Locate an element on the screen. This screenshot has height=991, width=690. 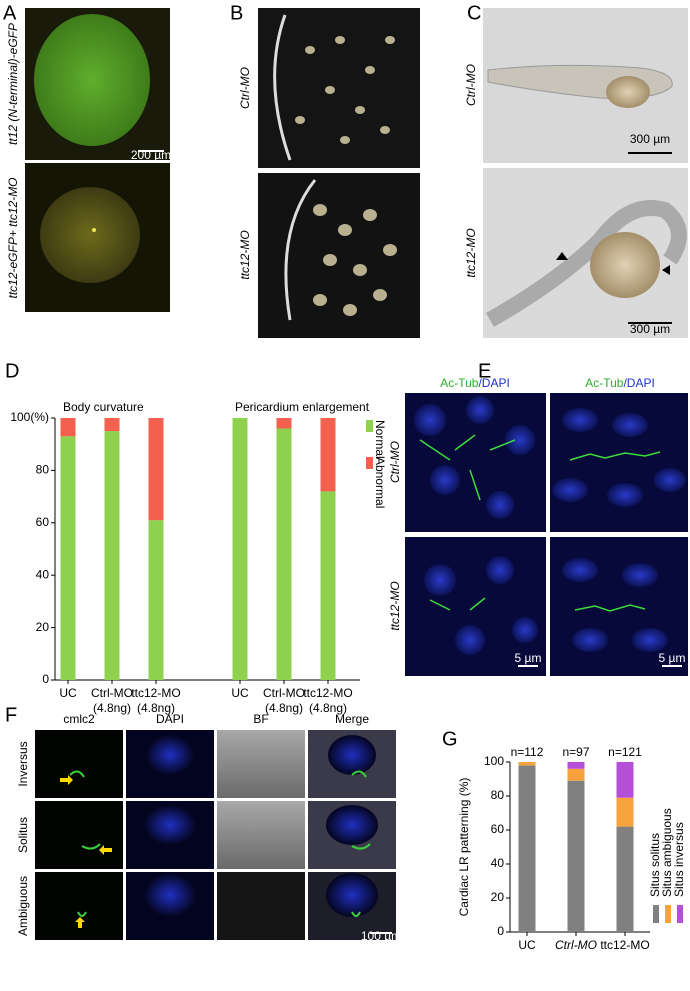
y-axis-label: Cardiac LR patterning (%) is located at coordinates (464, 847).